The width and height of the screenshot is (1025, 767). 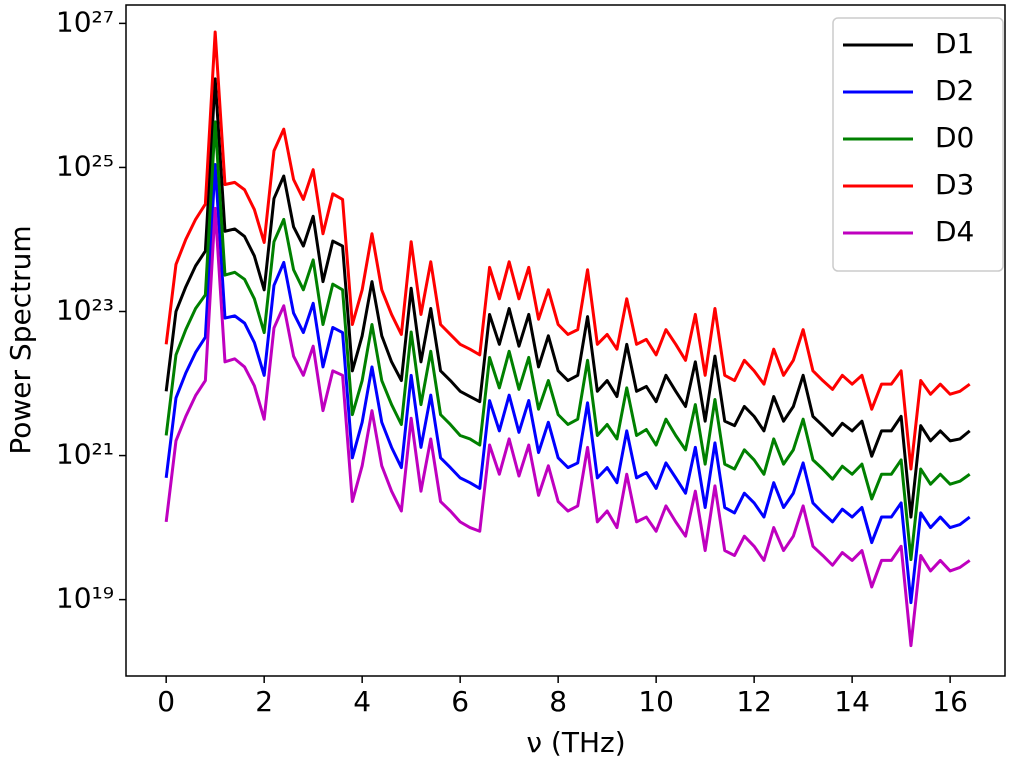 What do you see at coordinates (362, 701) in the screenshot?
I see `x-tick-label: 4` at bounding box center [362, 701].